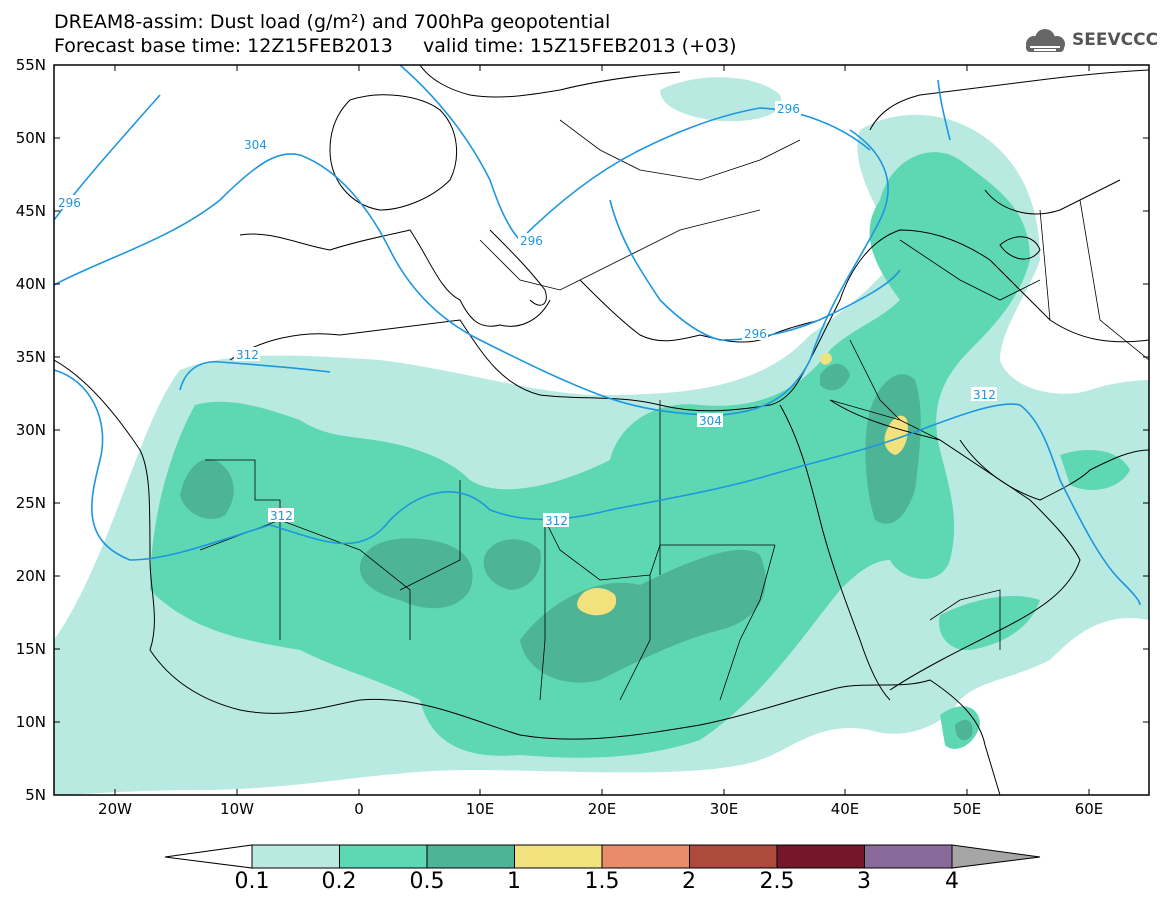 Image resolution: width=1165 pixels, height=907 pixels. What do you see at coordinates (1115, 40) in the screenshot?
I see `logo-text: SEEVCCC` at bounding box center [1115, 40].